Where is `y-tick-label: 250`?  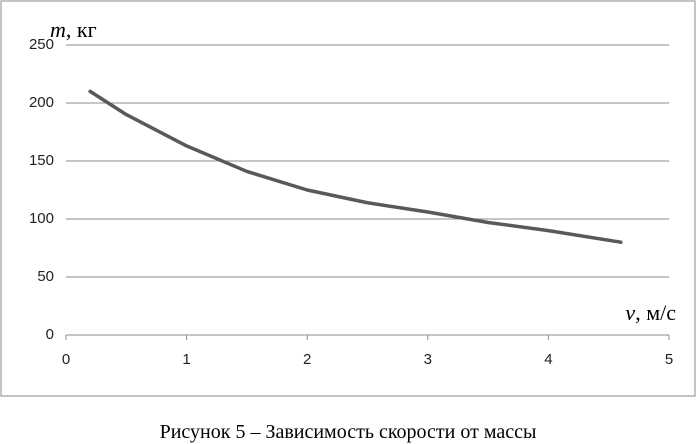 y-tick-label: 250 is located at coordinates (41, 44).